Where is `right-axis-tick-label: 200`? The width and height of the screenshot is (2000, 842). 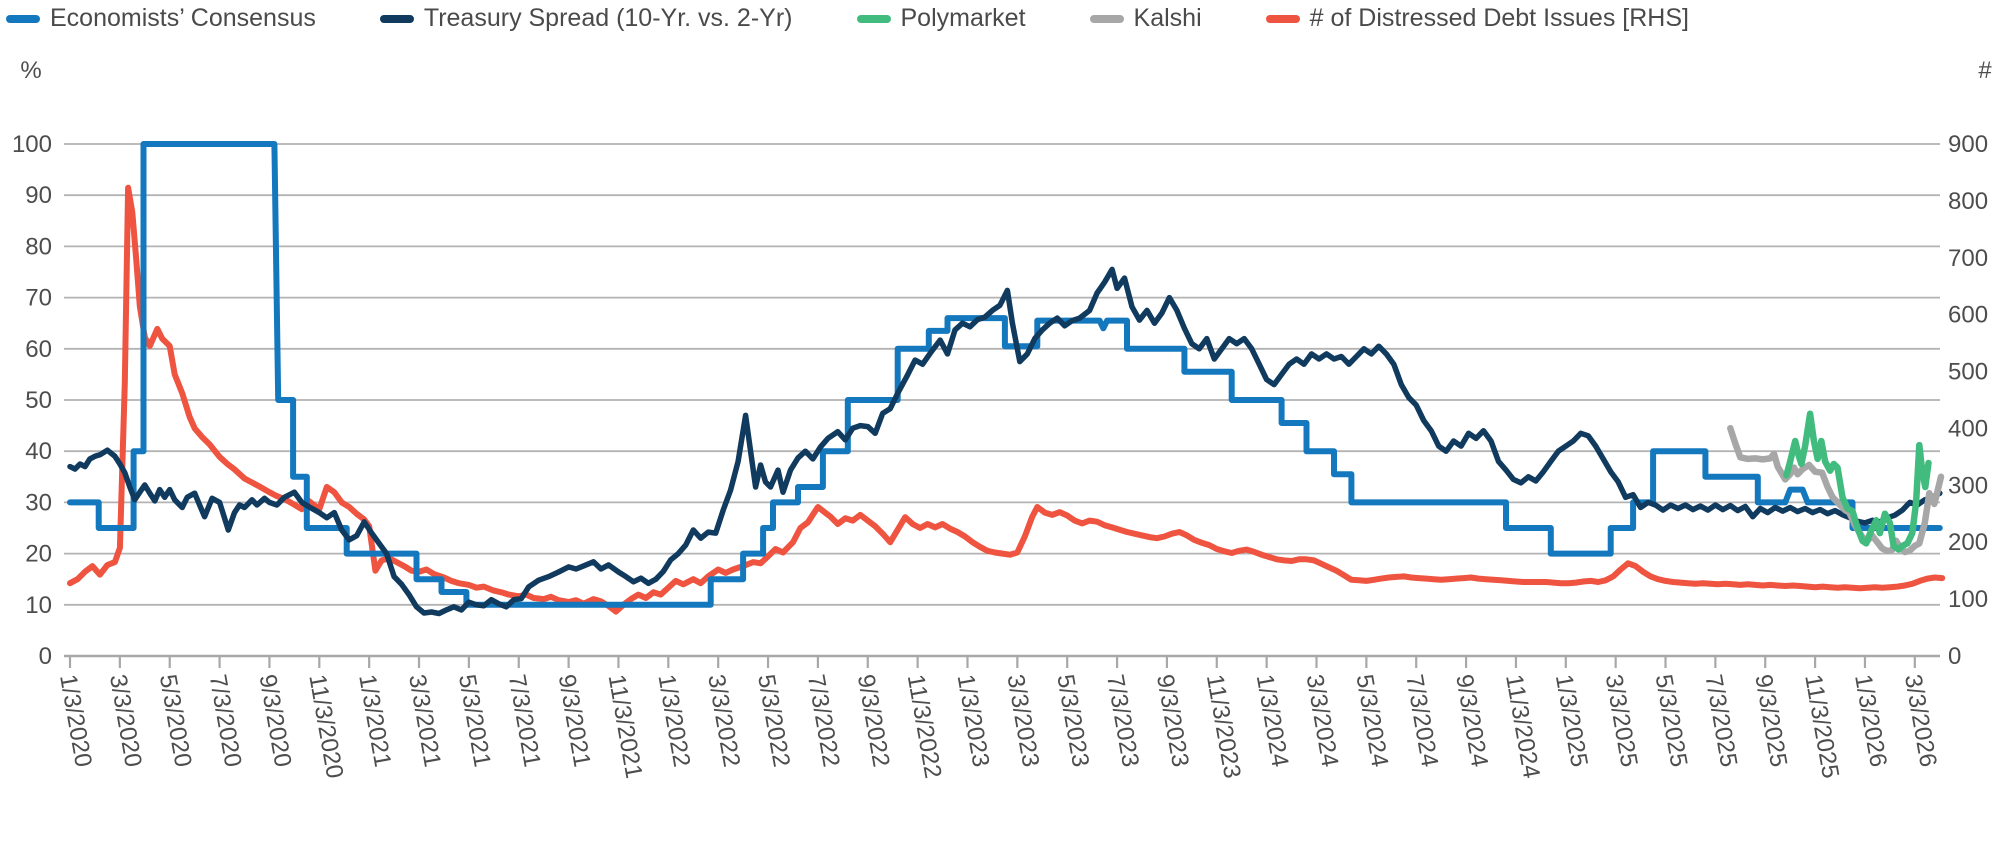
right-axis-tick-label: 200 is located at coordinates (1968, 542).